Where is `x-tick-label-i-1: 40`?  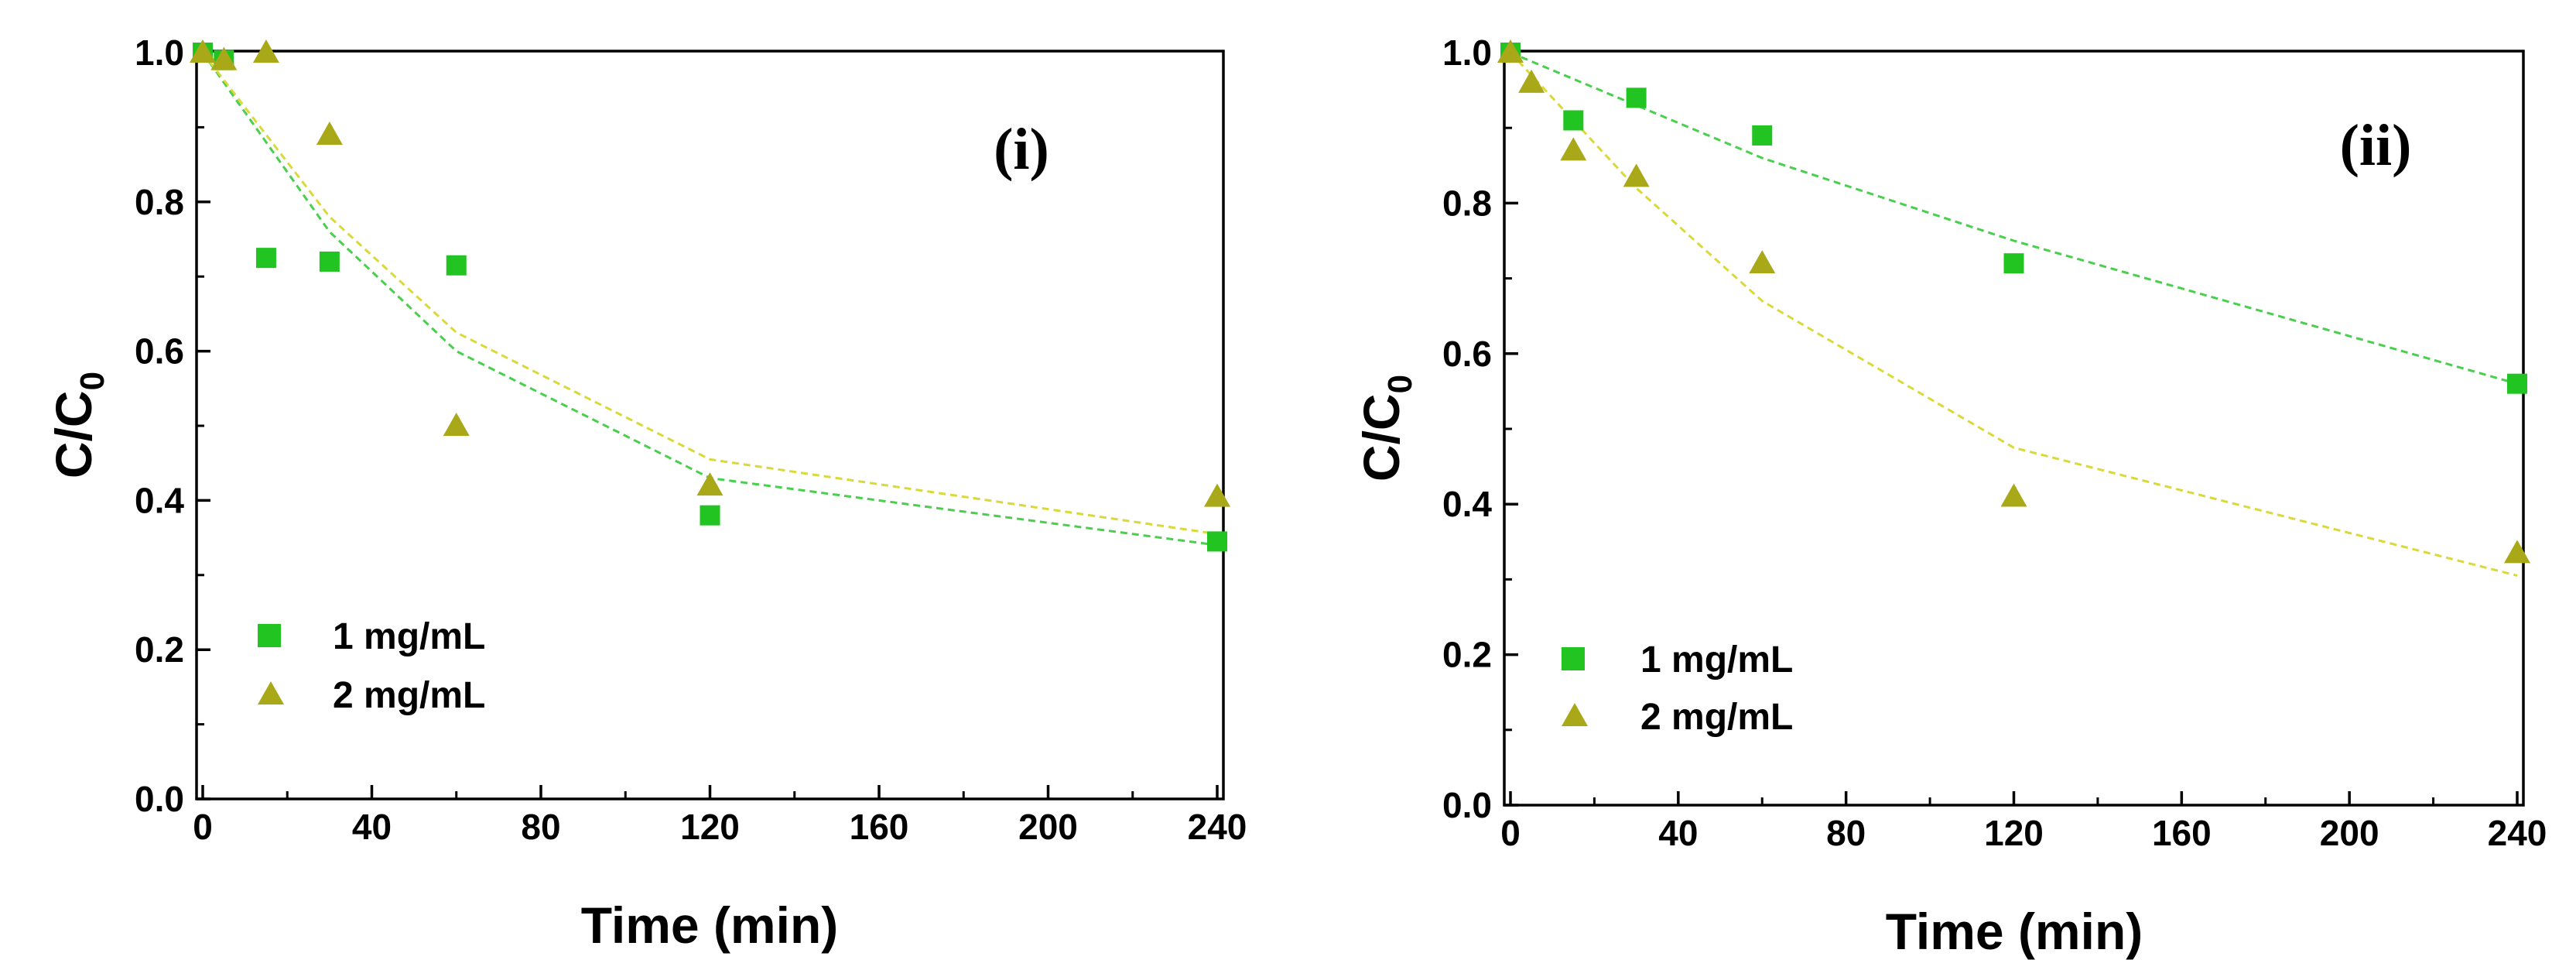 x-tick-label-i-1: 40 is located at coordinates (372, 827).